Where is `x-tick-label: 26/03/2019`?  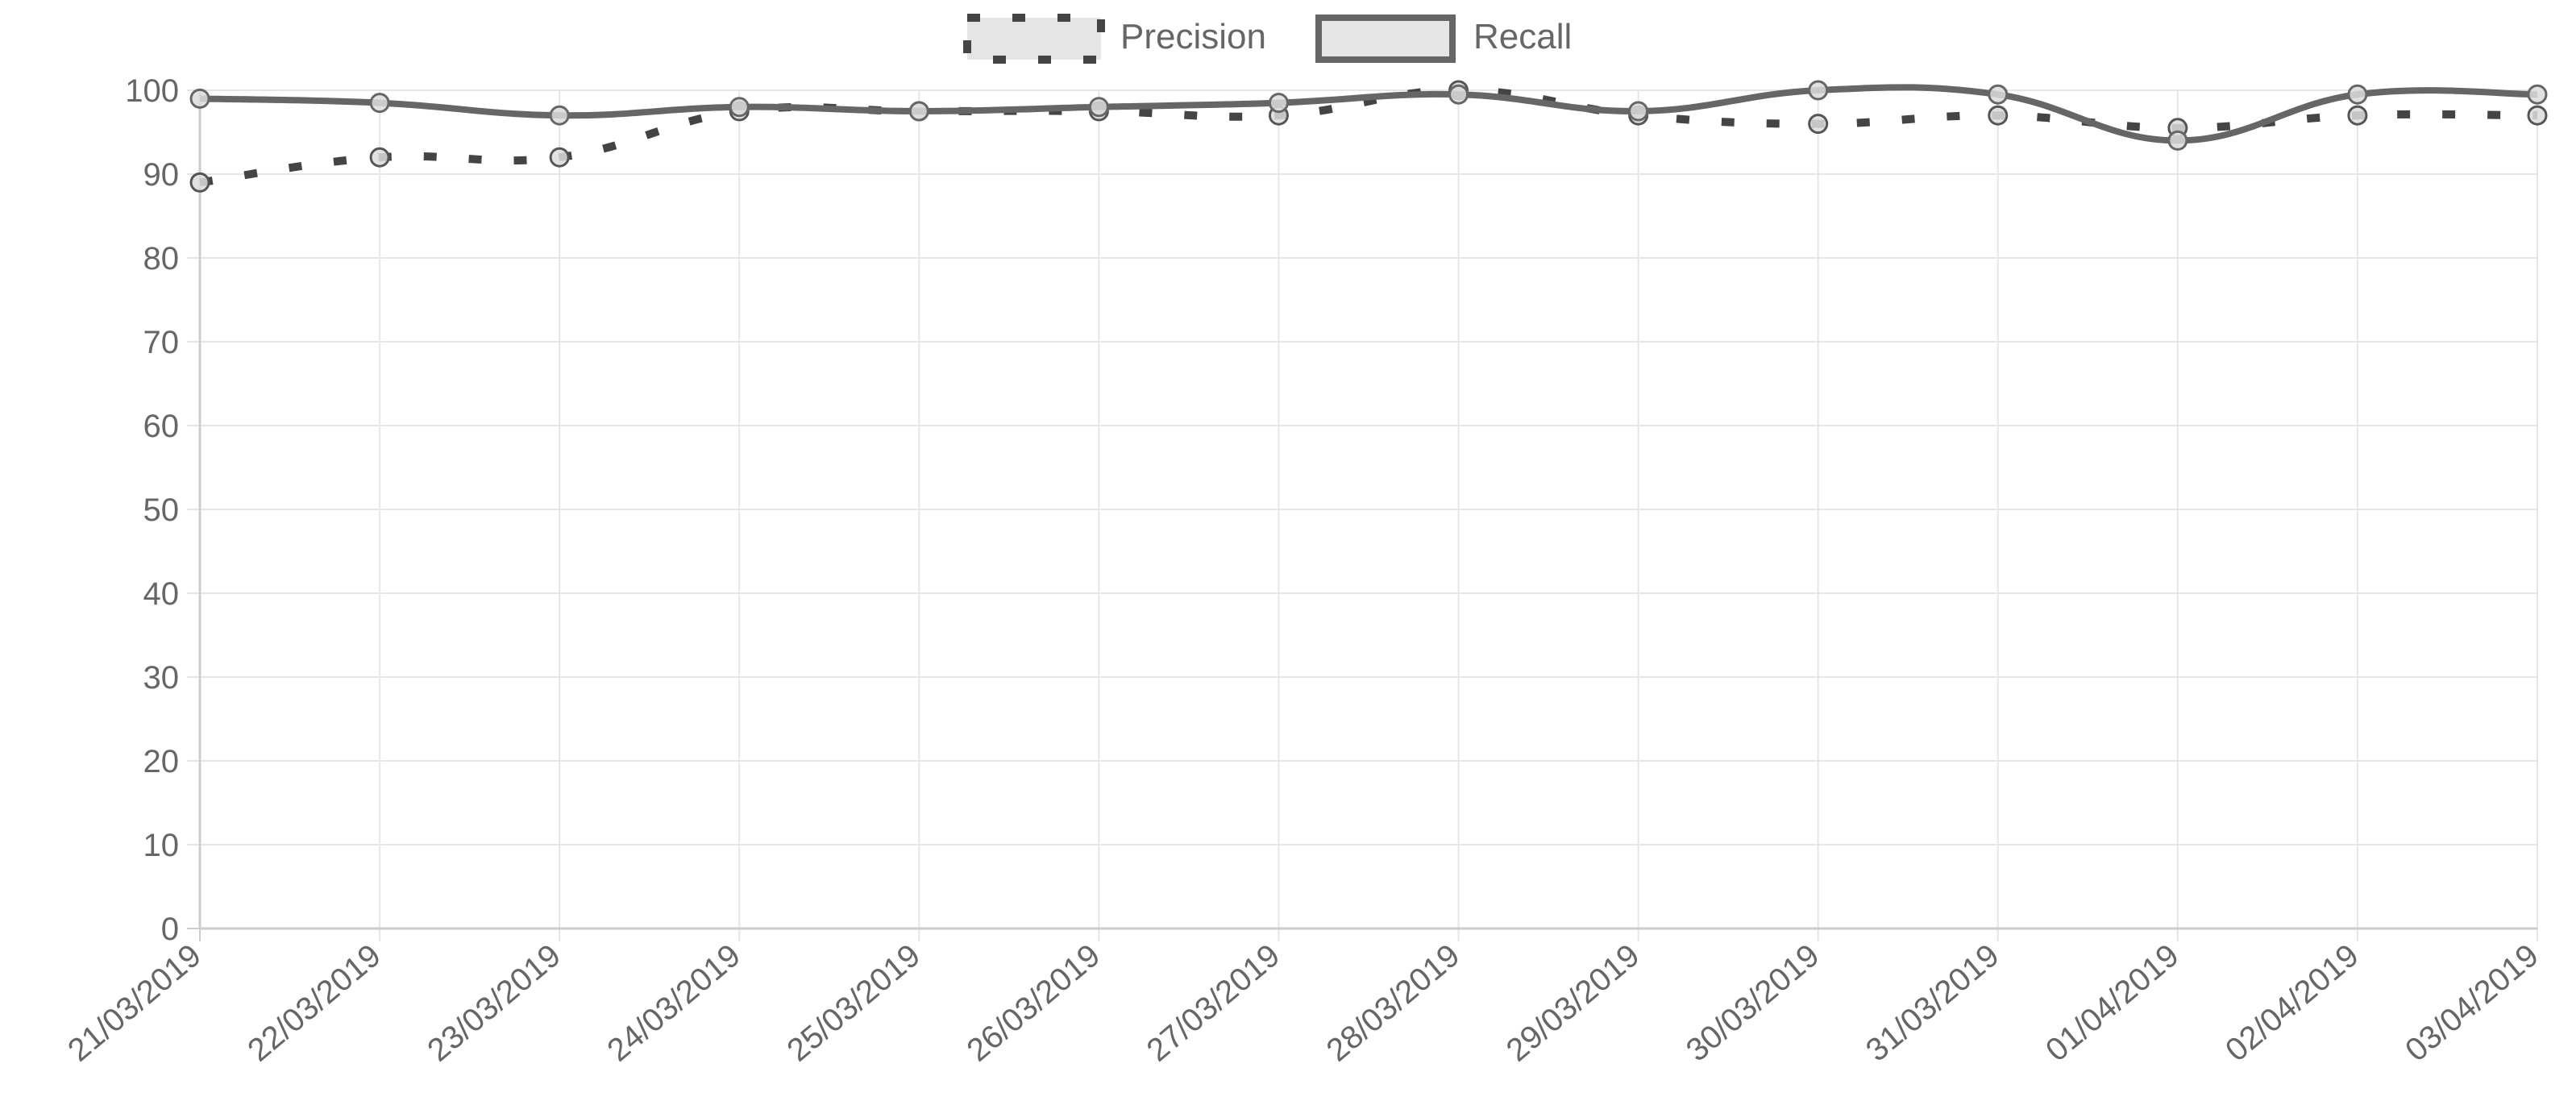
x-tick-label: 26/03/2019 is located at coordinates (1034, 1002).